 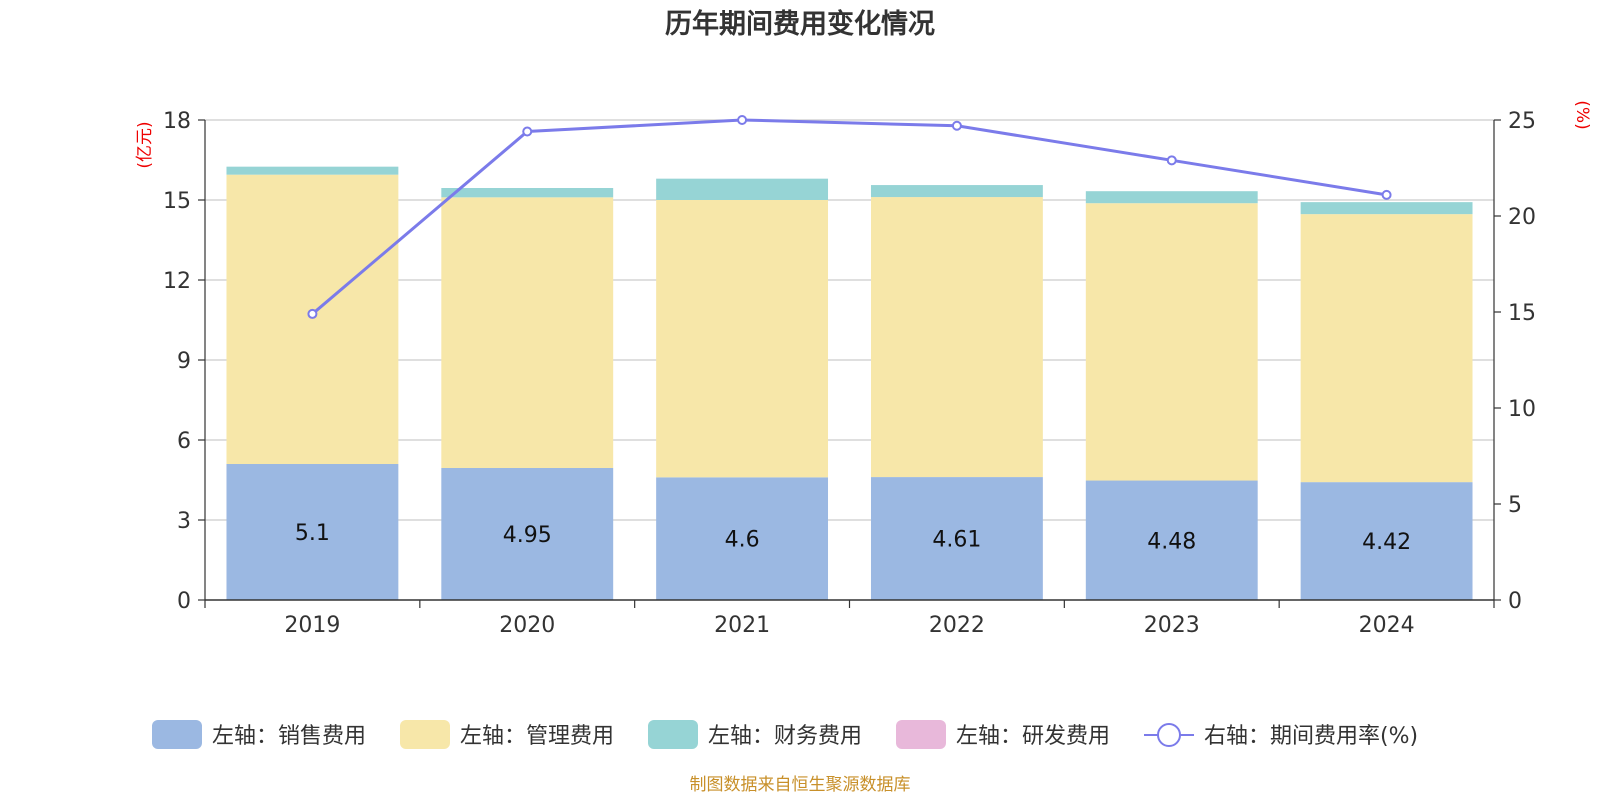 I want to click on x-axis-tick-label: 2020, so click(x=527, y=625).